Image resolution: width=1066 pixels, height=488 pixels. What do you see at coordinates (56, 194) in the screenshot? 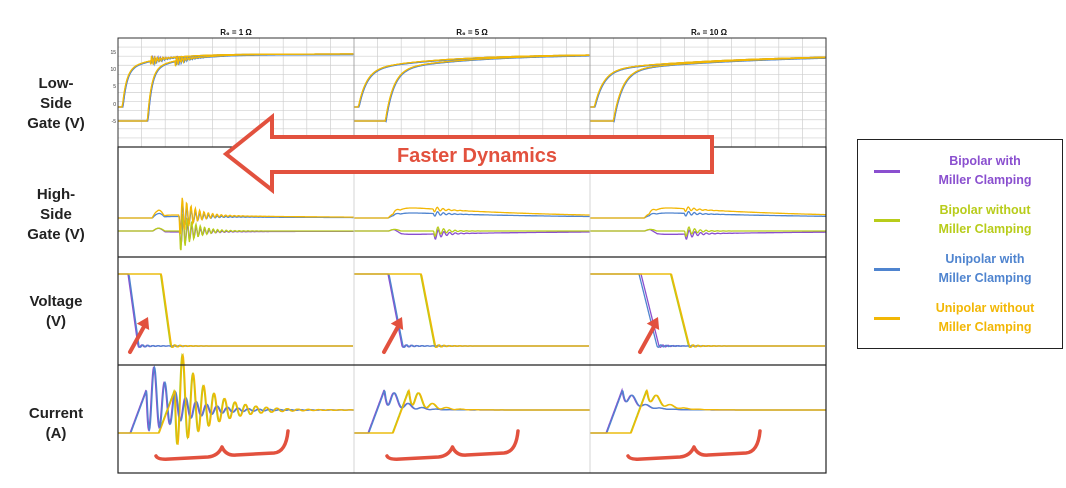
I see `row-label-line: High-` at bounding box center [56, 194].